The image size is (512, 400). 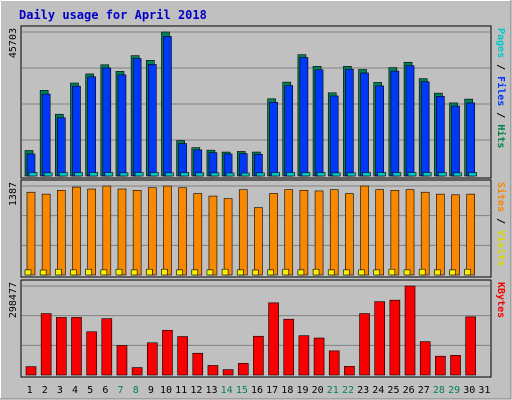 What do you see at coordinates (13, 300) in the screenshot?
I see `panel-max-label: 298477` at bounding box center [13, 300].